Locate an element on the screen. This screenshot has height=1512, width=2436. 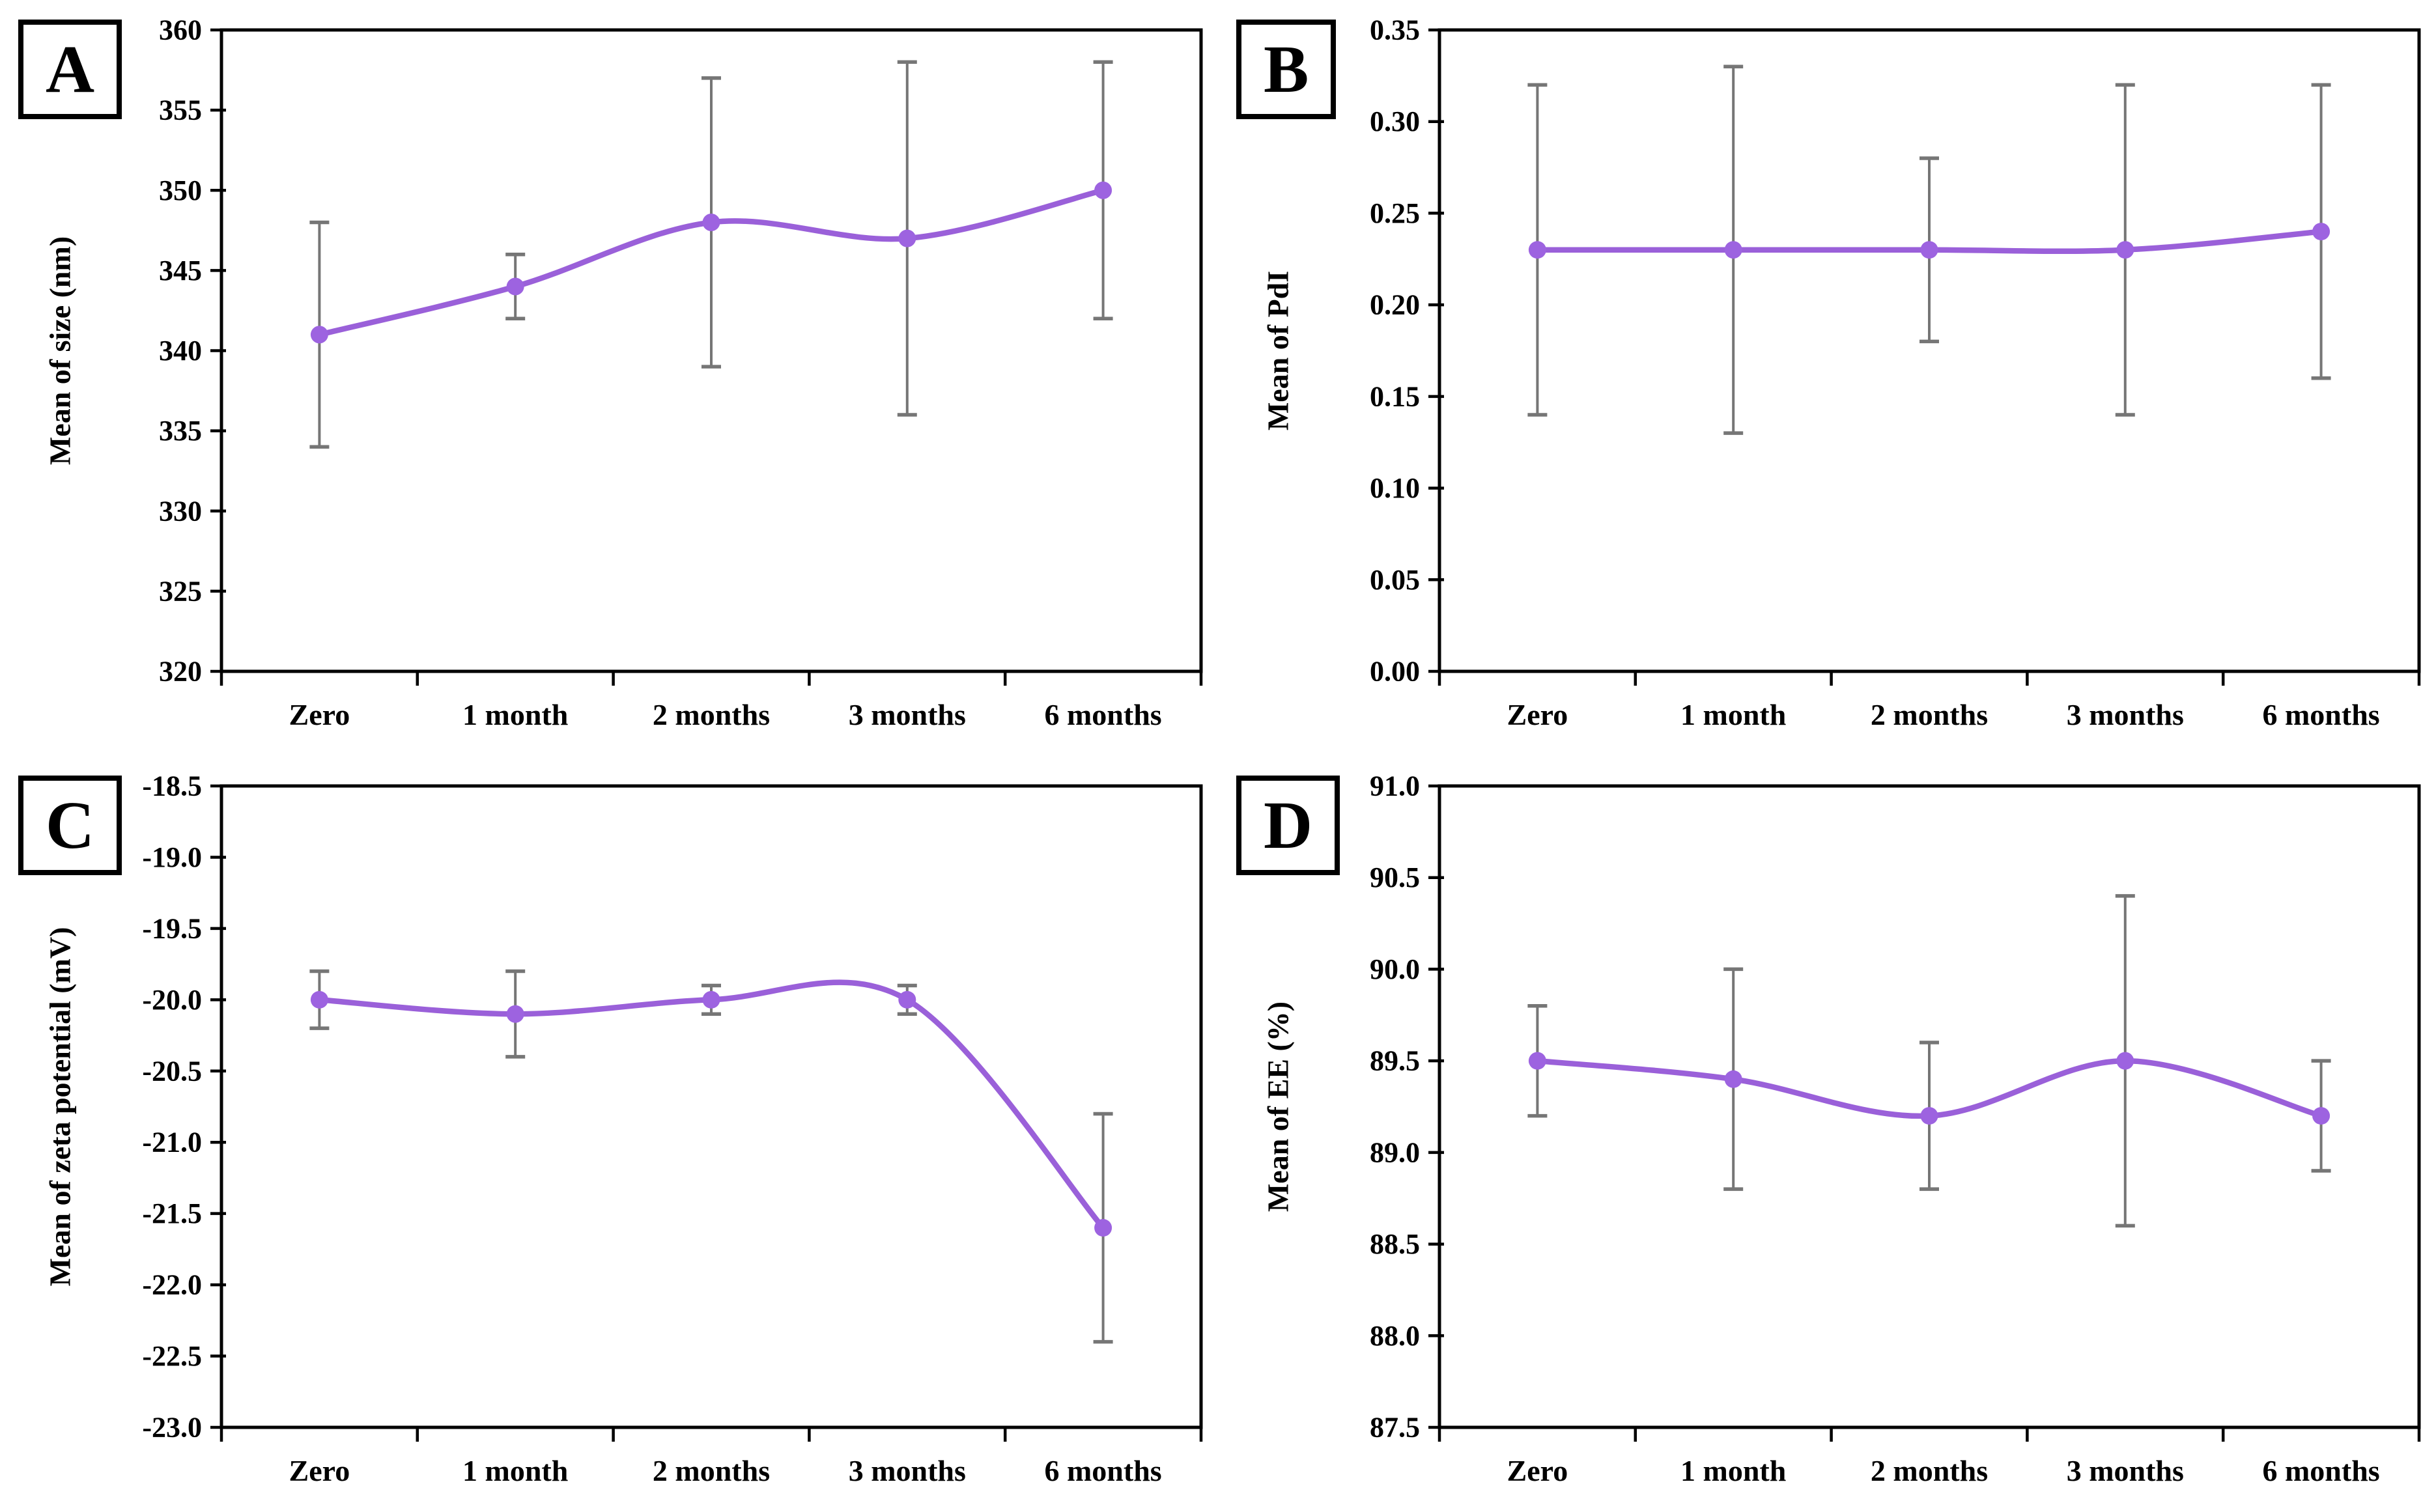
y-tick-label: -20.5 is located at coordinates (172, 1071).